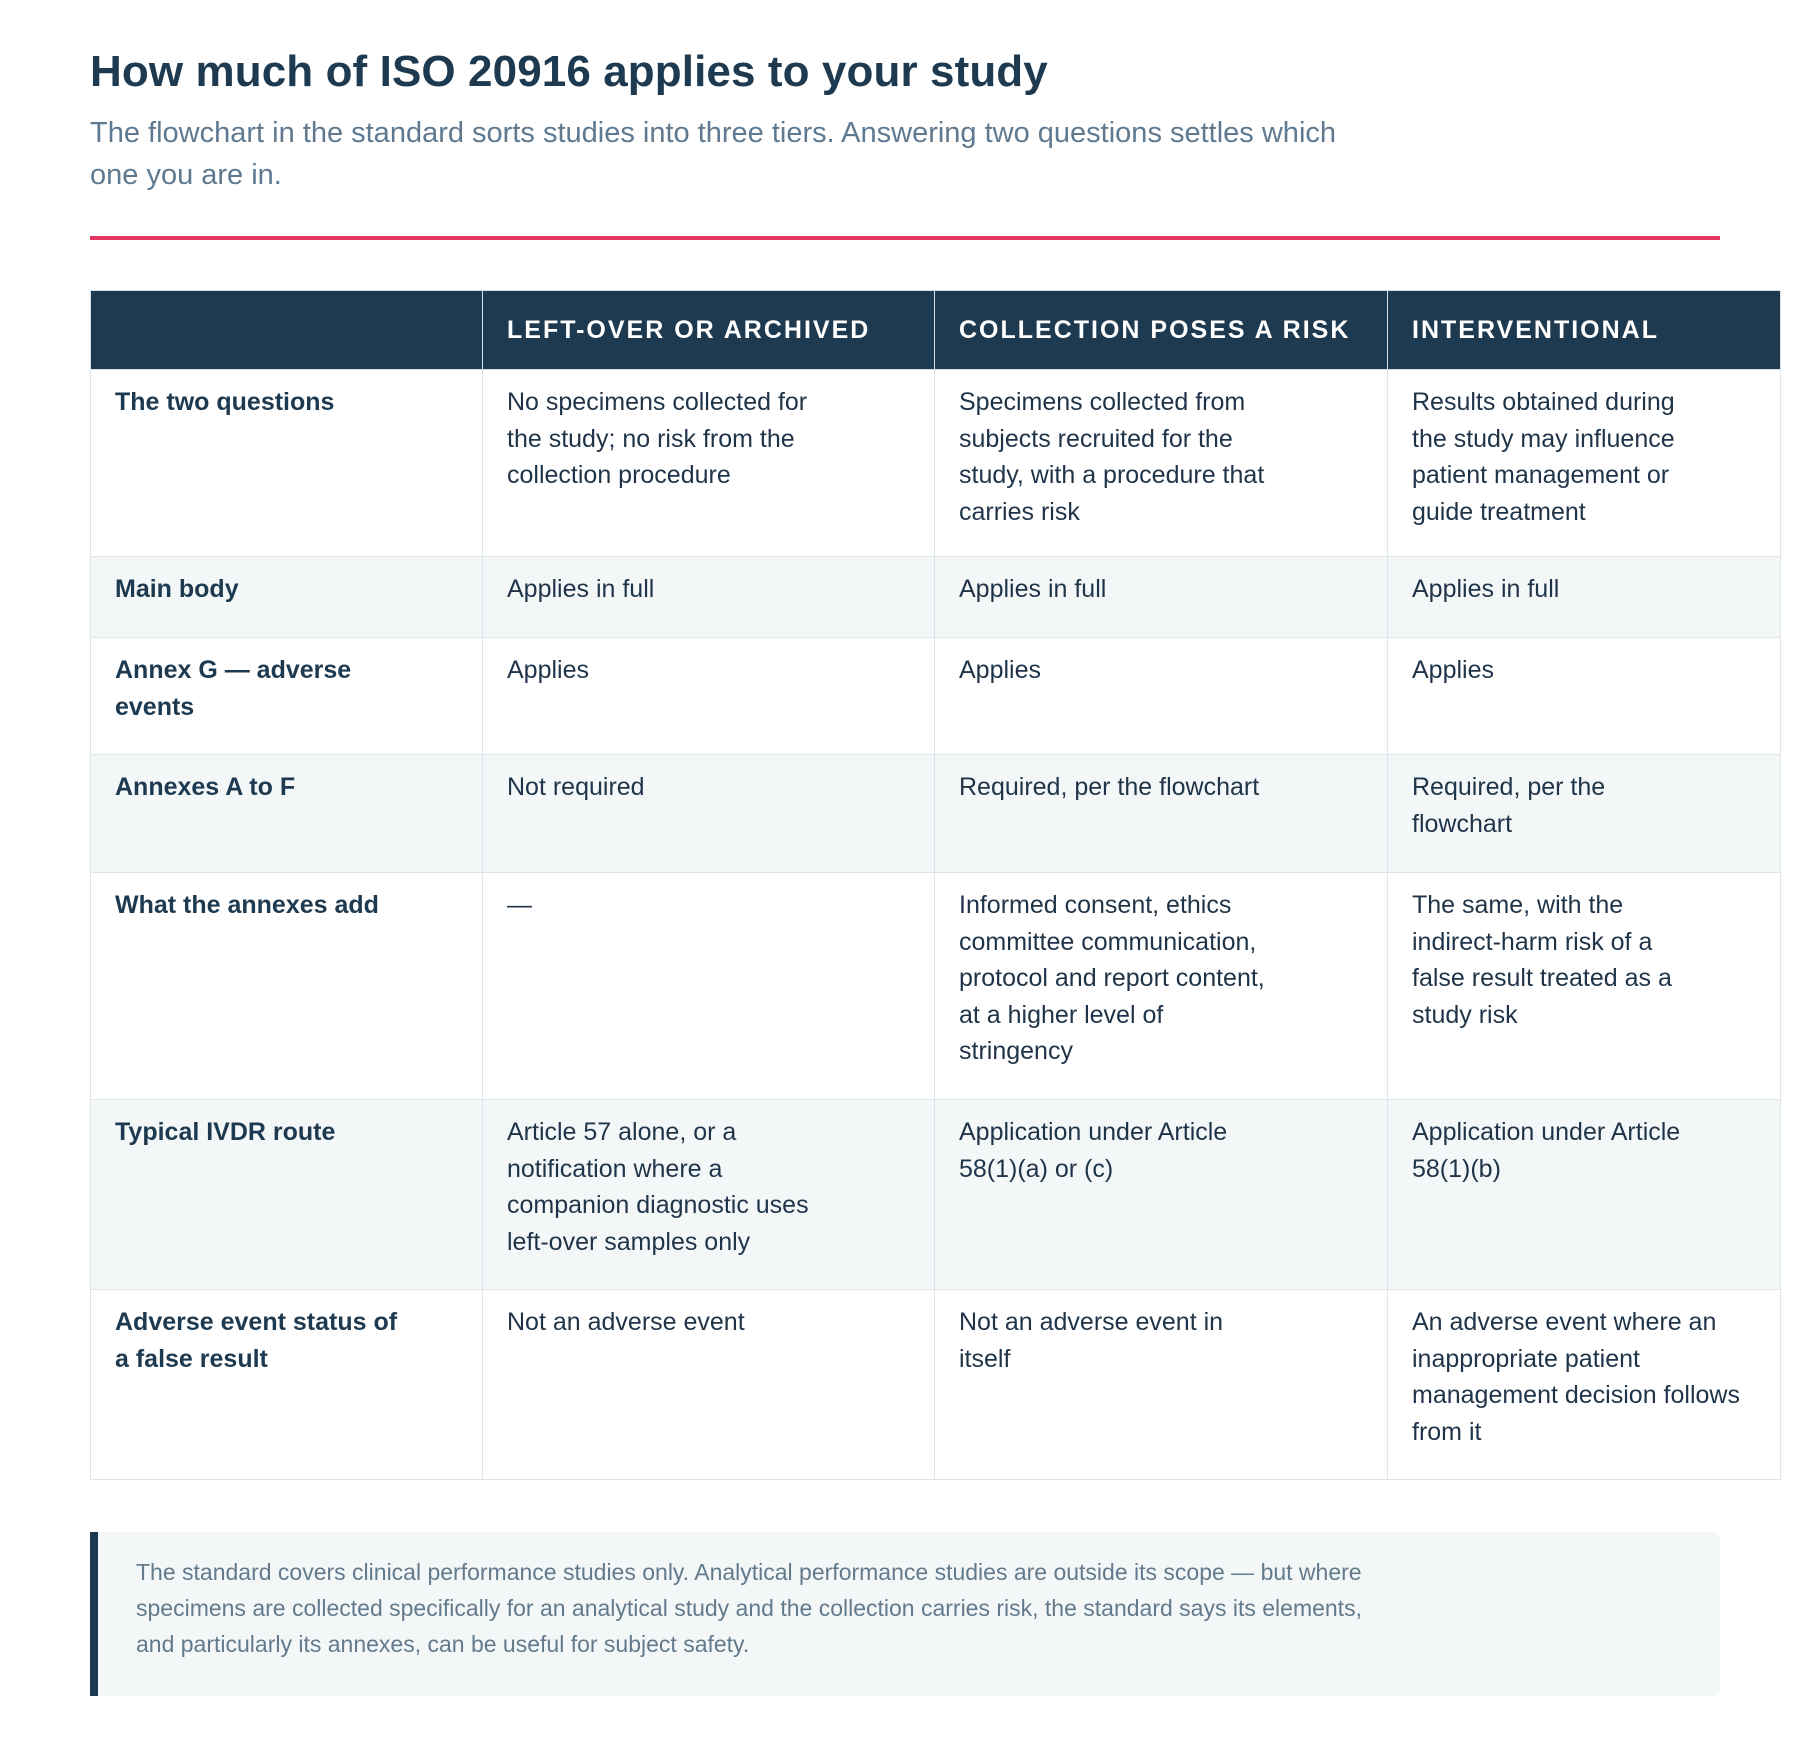  What do you see at coordinates (1546, 1150) in the screenshot?
I see `cell-text: Application under Article 58(1)(b)` at bounding box center [1546, 1150].